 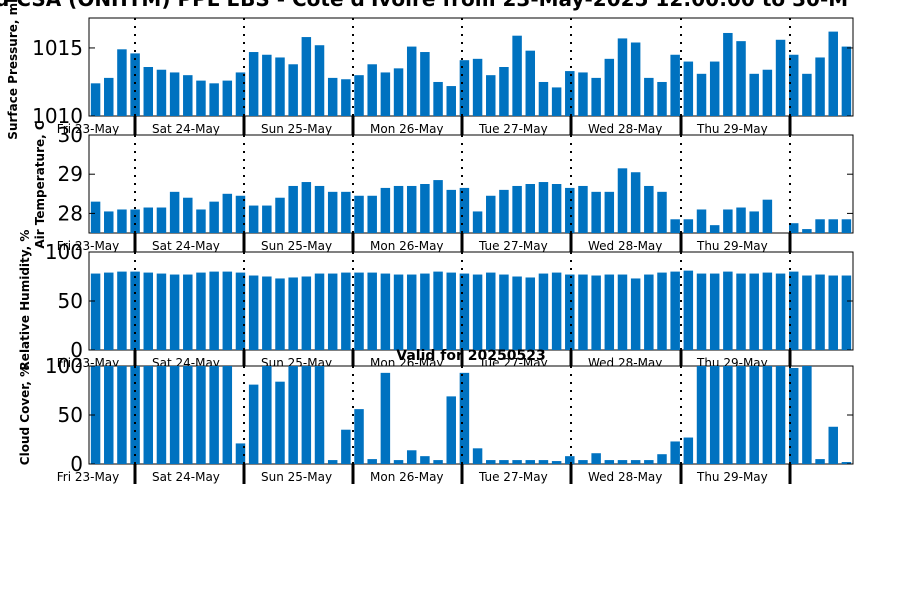 I want to click on y-tick-label: 29, so click(x=70, y=174).